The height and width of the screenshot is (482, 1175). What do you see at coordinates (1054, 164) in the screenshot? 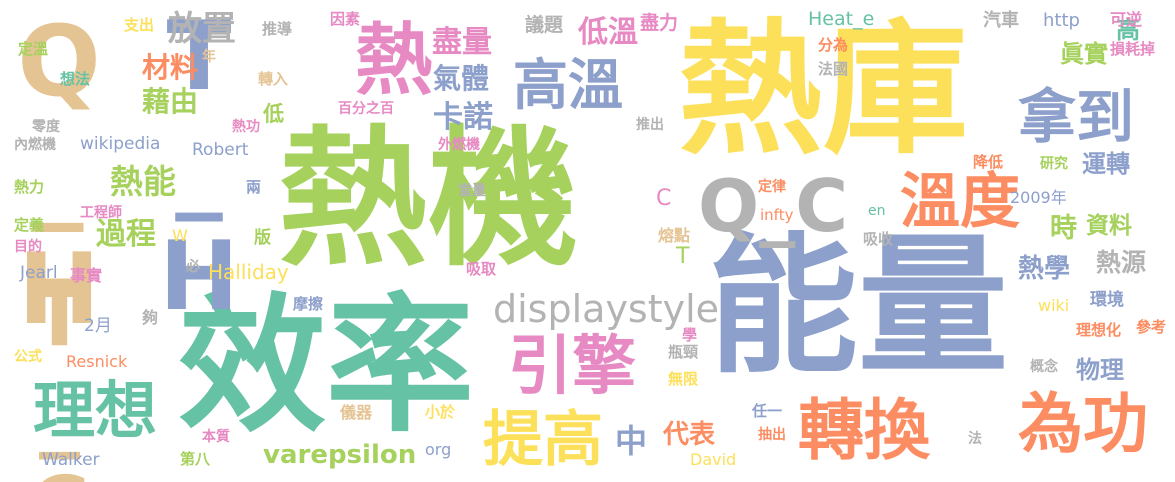
I see `word: 研究` at bounding box center [1054, 164].